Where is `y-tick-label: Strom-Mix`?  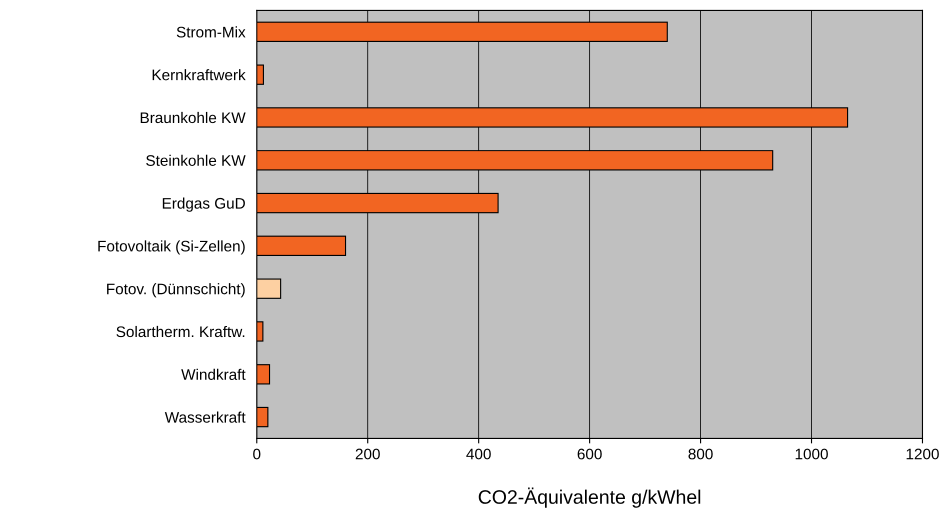
y-tick-label: Strom-Mix is located at coordinates (211, 32).